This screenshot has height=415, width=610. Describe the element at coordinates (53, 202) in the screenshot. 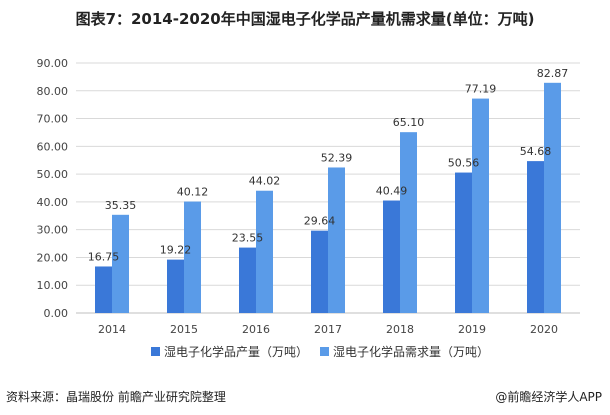

I see `y-tick-label: 40.00` at that location.